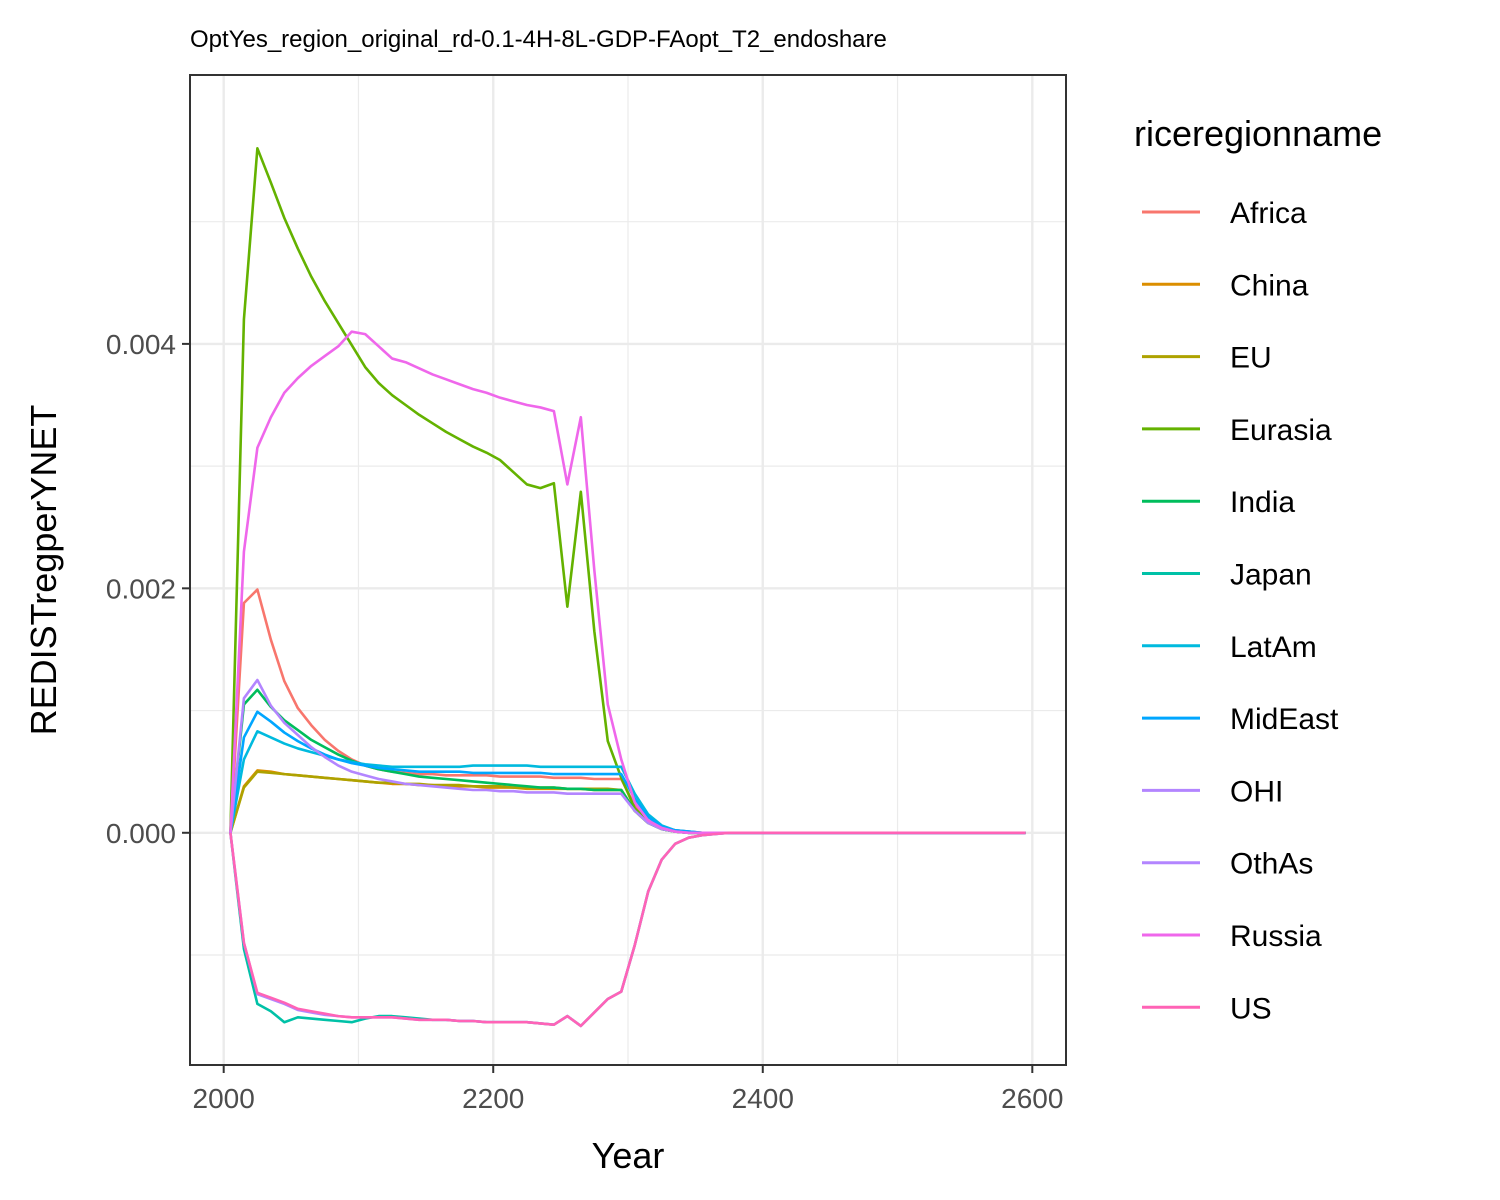  Describe the element at coordinates (1212, 791) in the screenshot. I see `legend-item-ohi: OHI` at that location.